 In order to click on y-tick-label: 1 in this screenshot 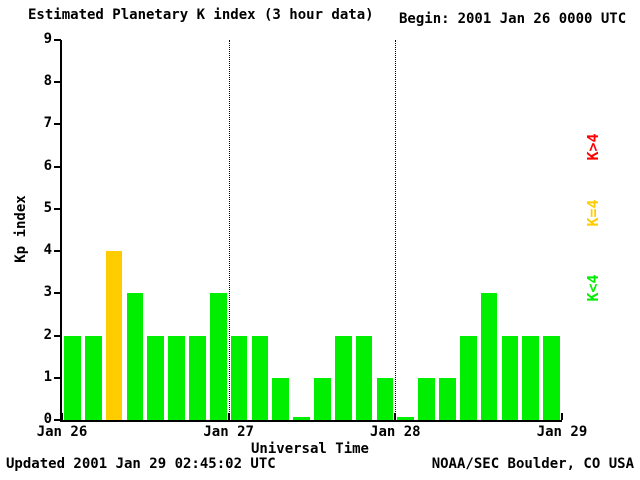, I will do `click(47, 376)`.